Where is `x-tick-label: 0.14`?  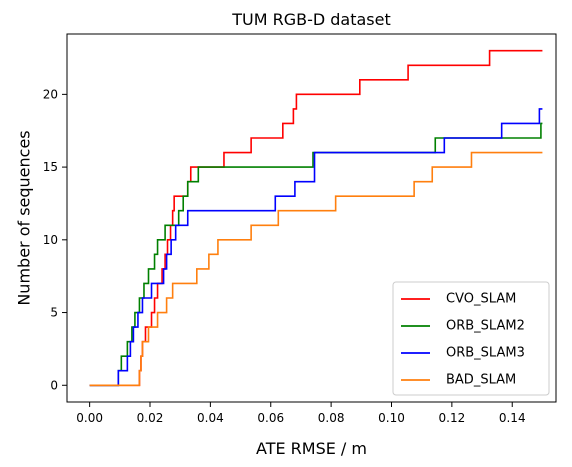
x-tick-label: 0.14 is located at coordinates (512, 418).